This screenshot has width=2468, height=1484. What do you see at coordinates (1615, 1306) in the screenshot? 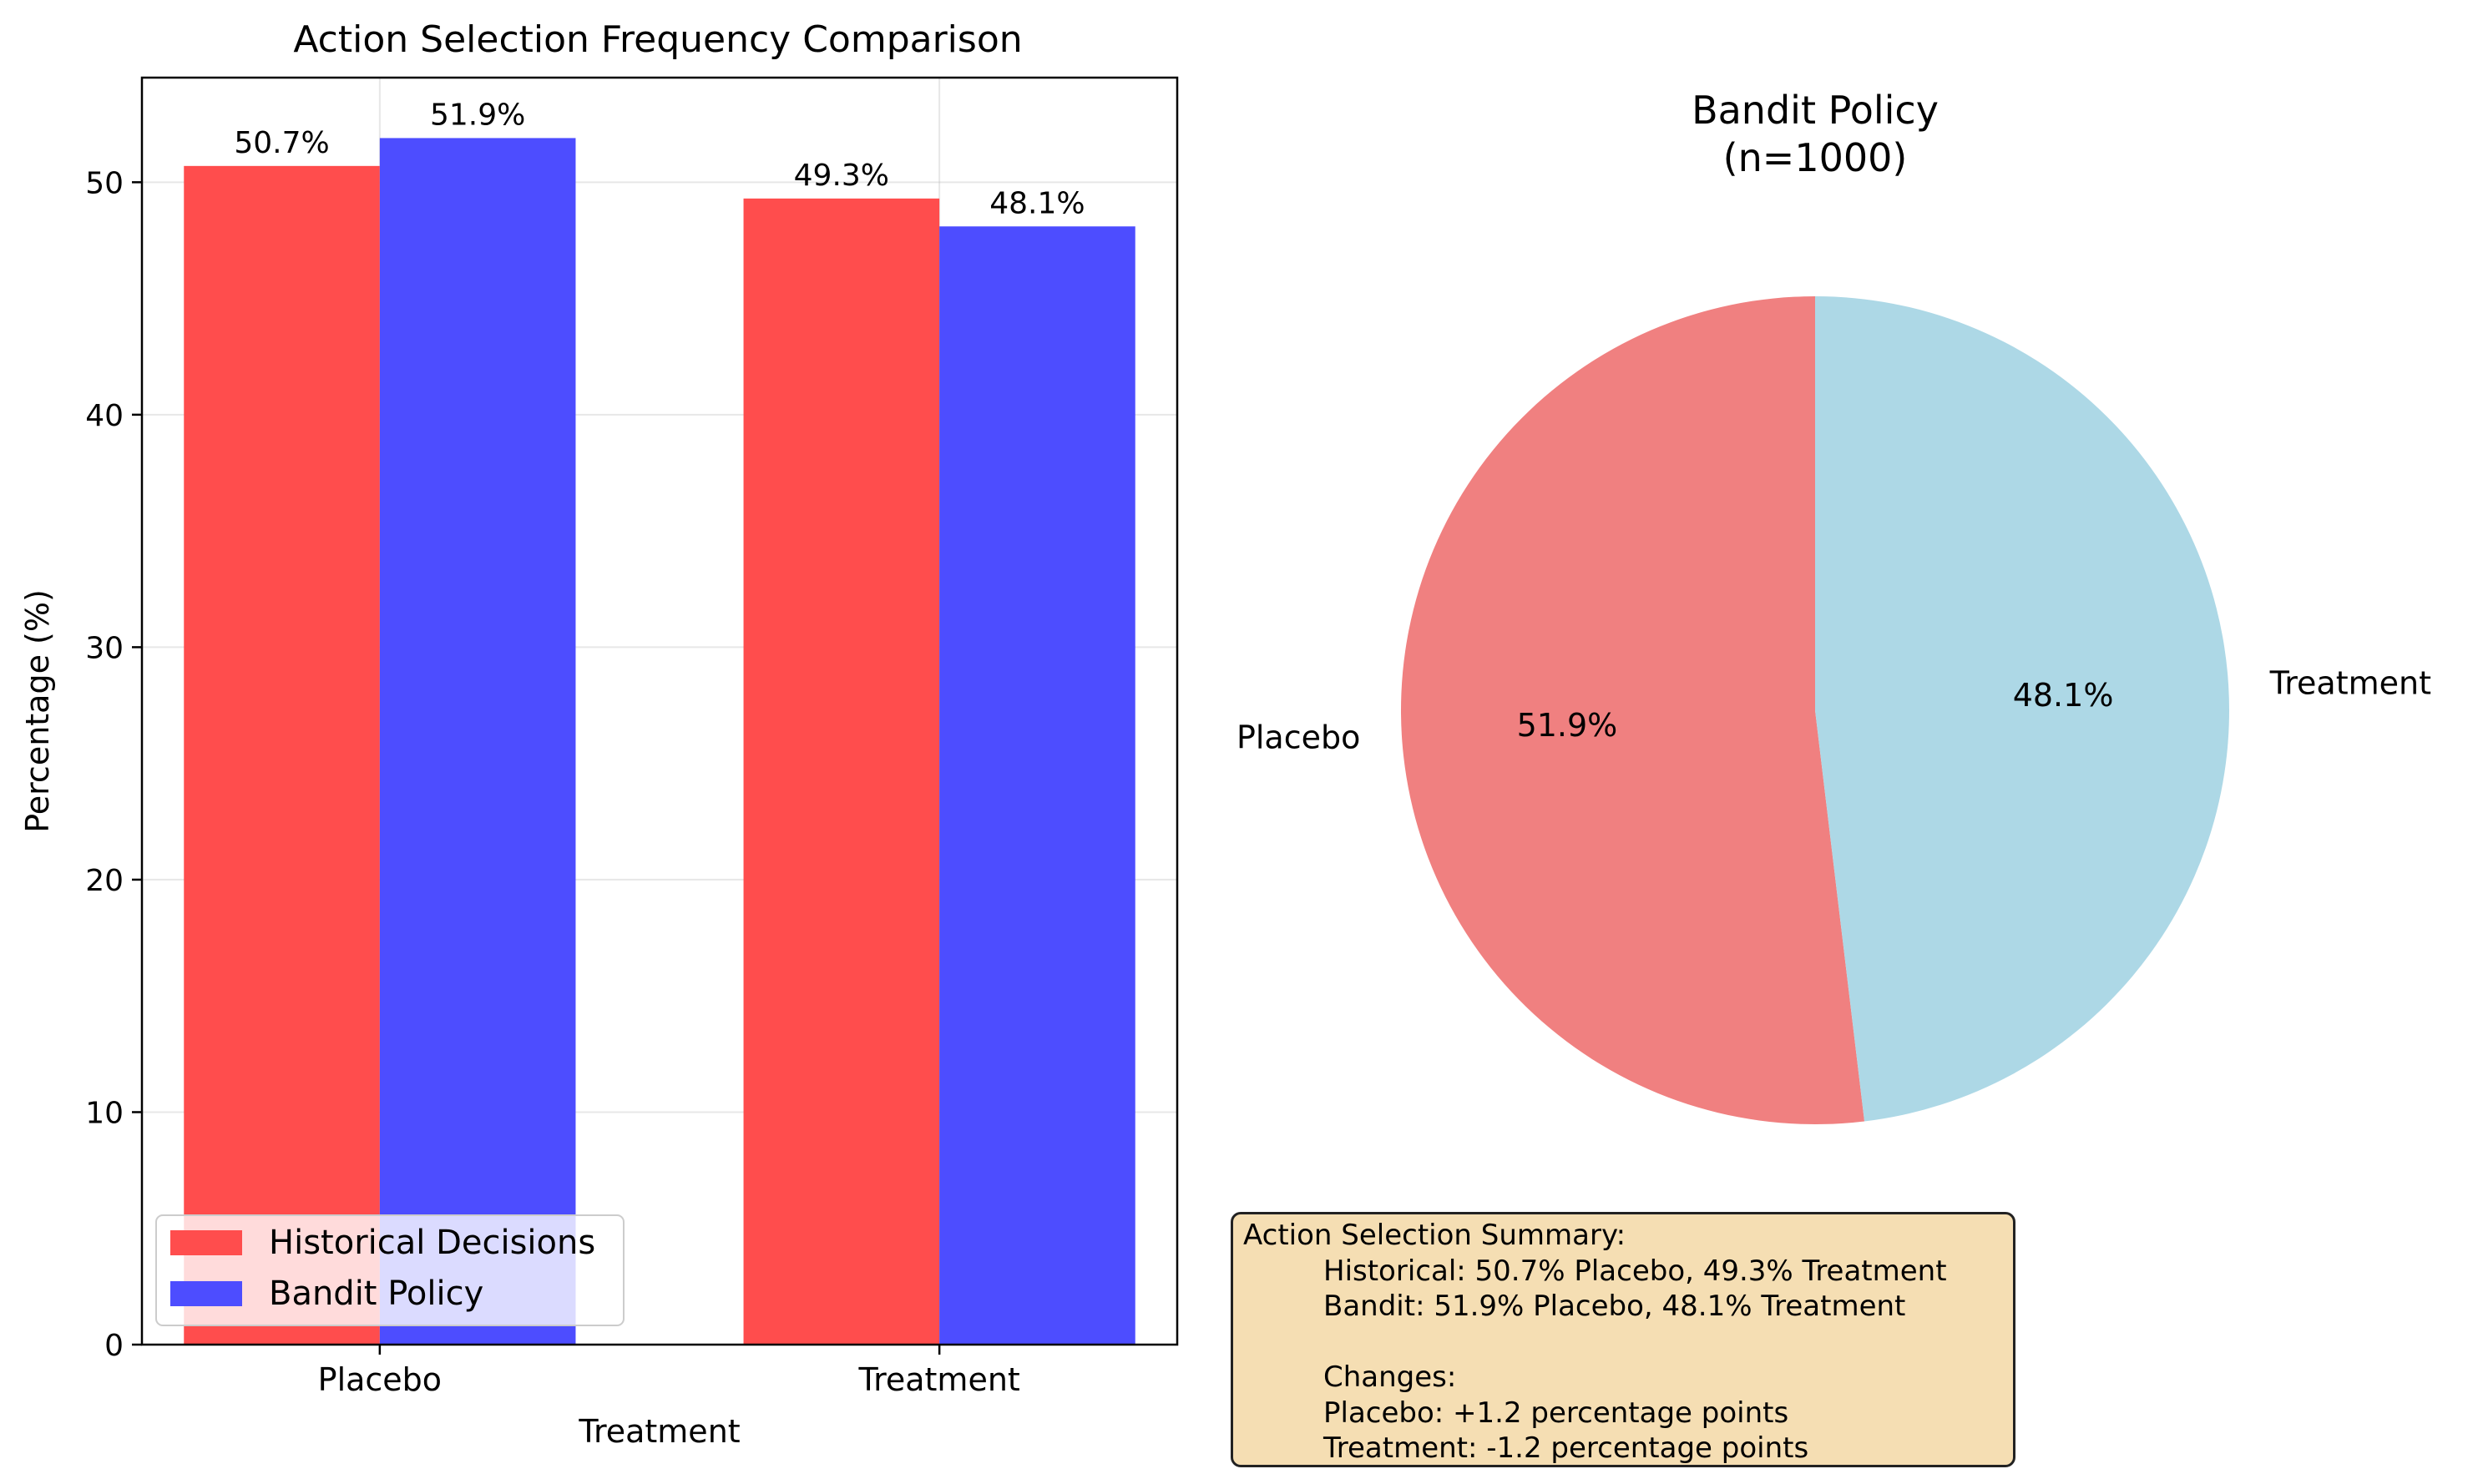
I see `summary-bandit: Bandit: 51.9% Placebo, 48.1% Treatment` at bounding box center [1615, 1306].